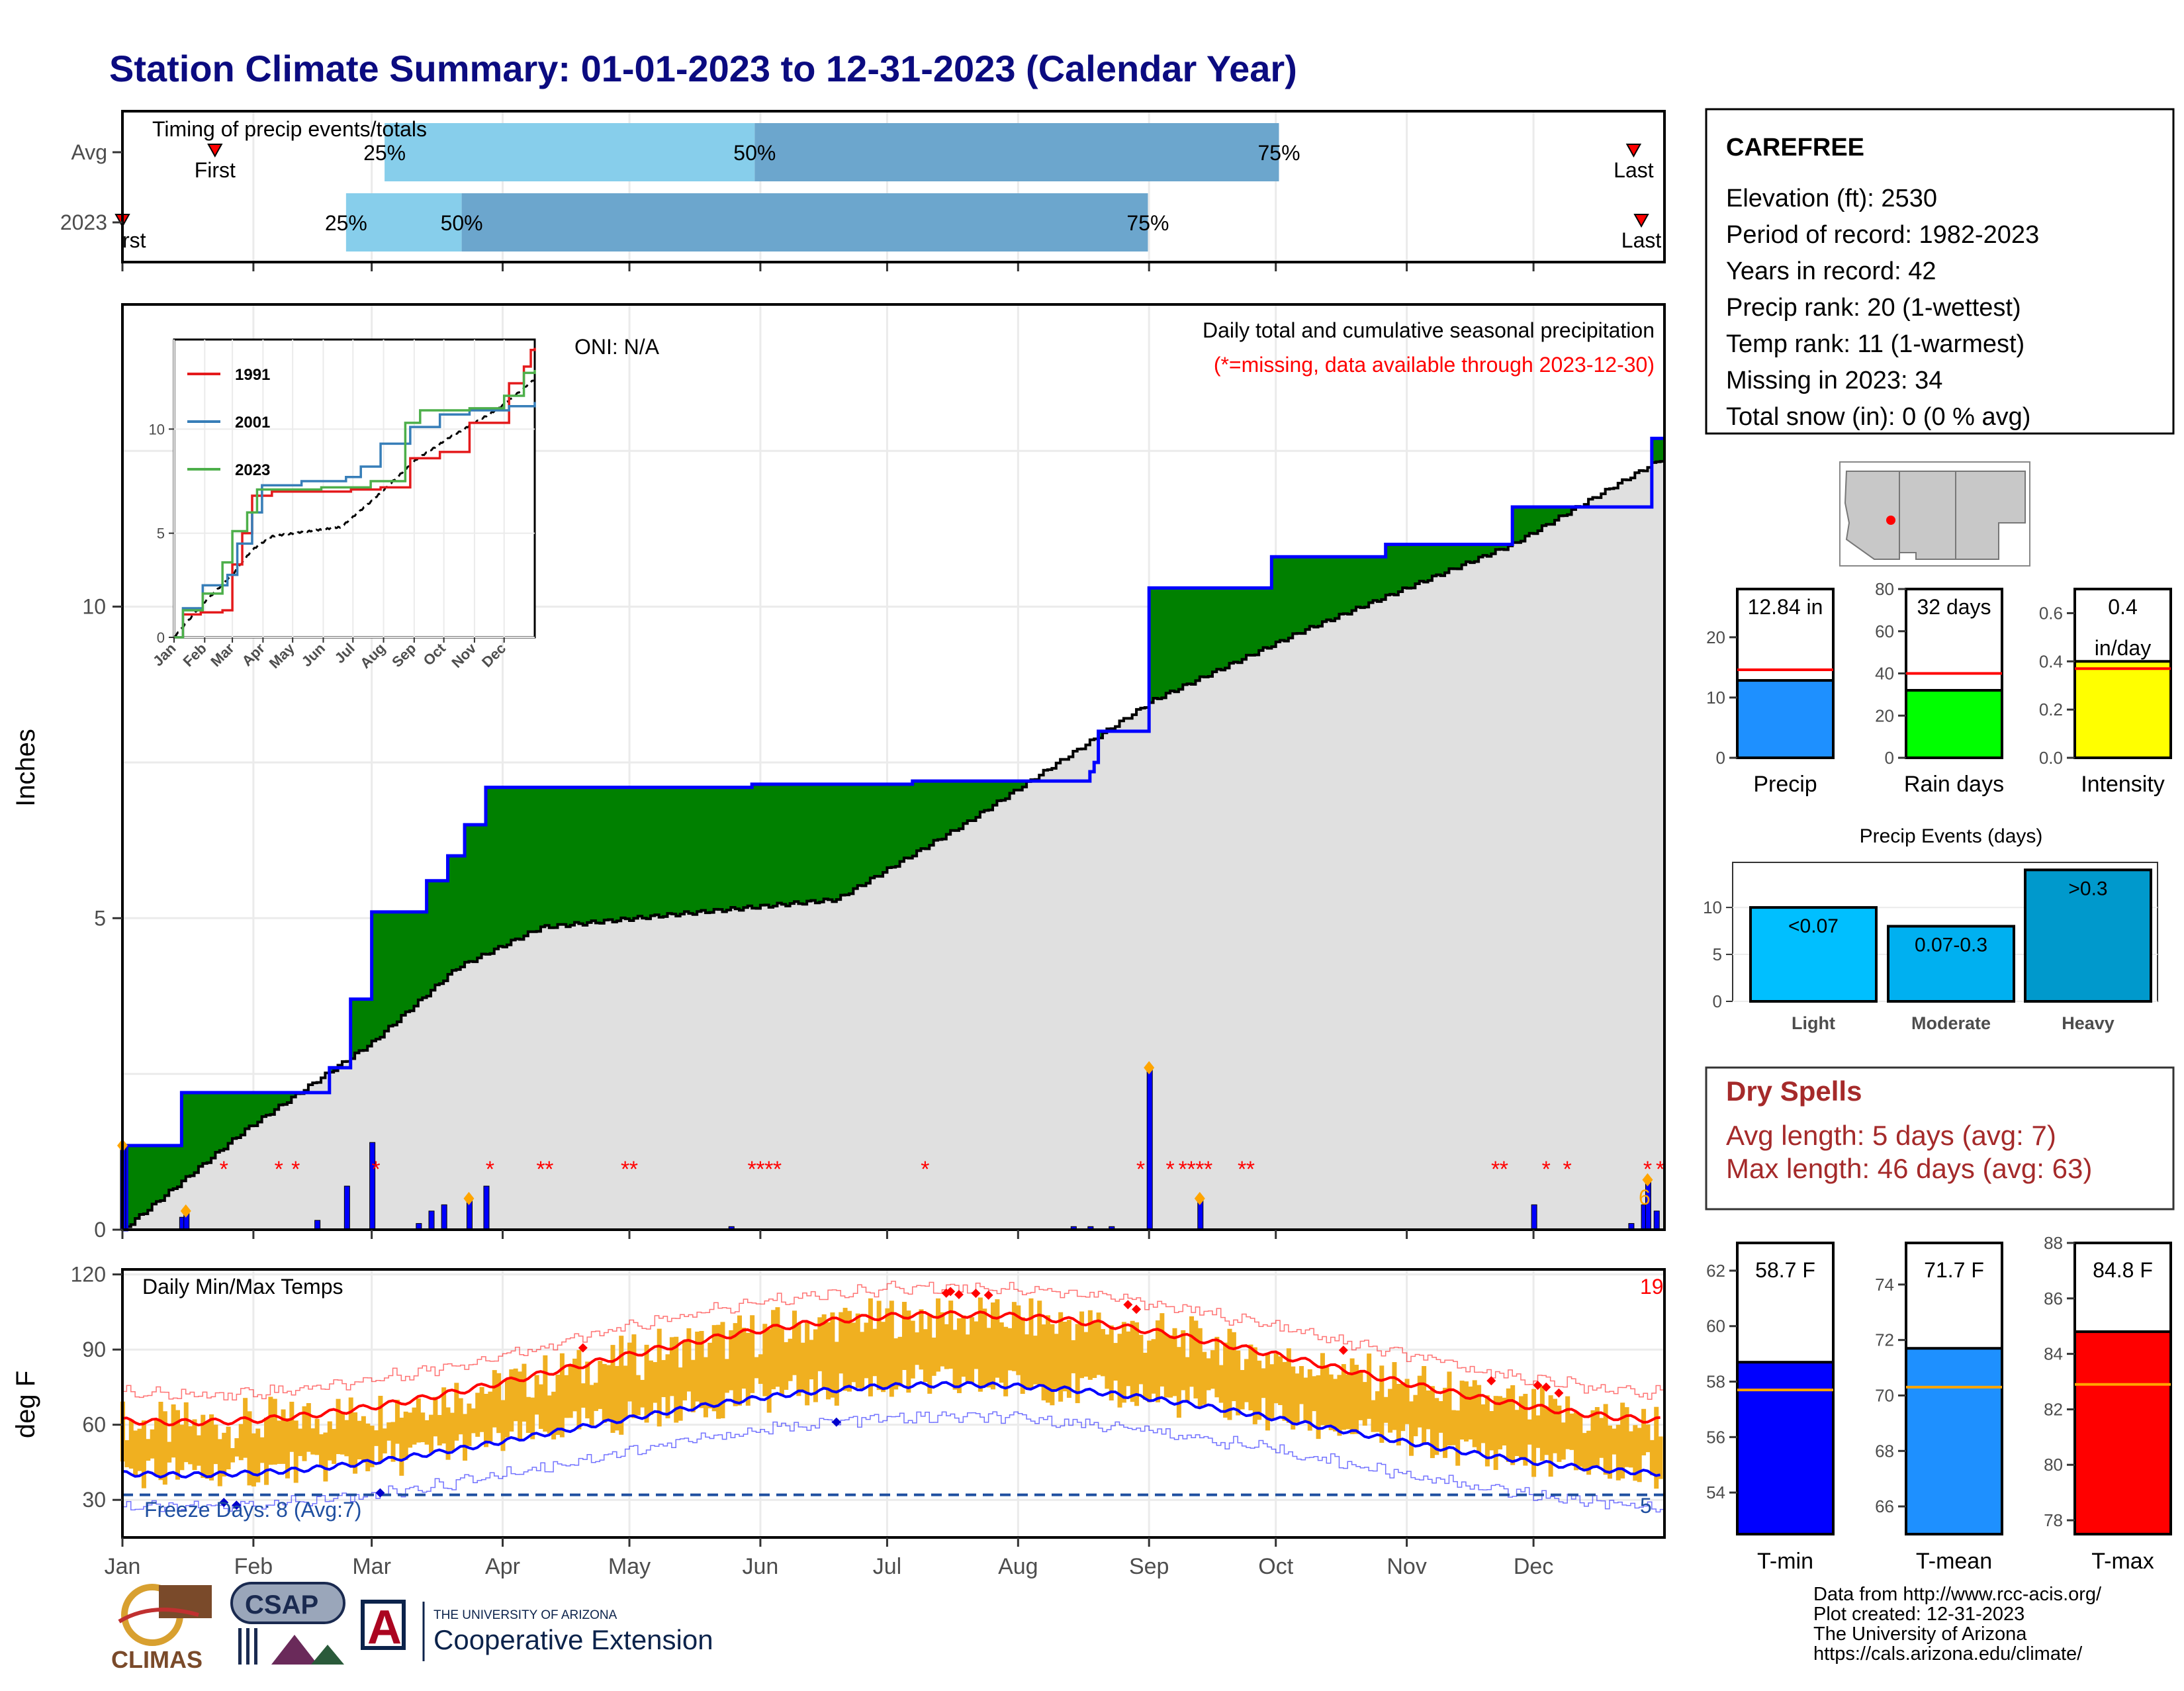  What do you see at coordinates (1939, 1408) in the screenshot?
I see `temp-summary-t-mean: 71.7 F 66 68 70 72 74 T-mean` at bounding box center [1939, 1408].